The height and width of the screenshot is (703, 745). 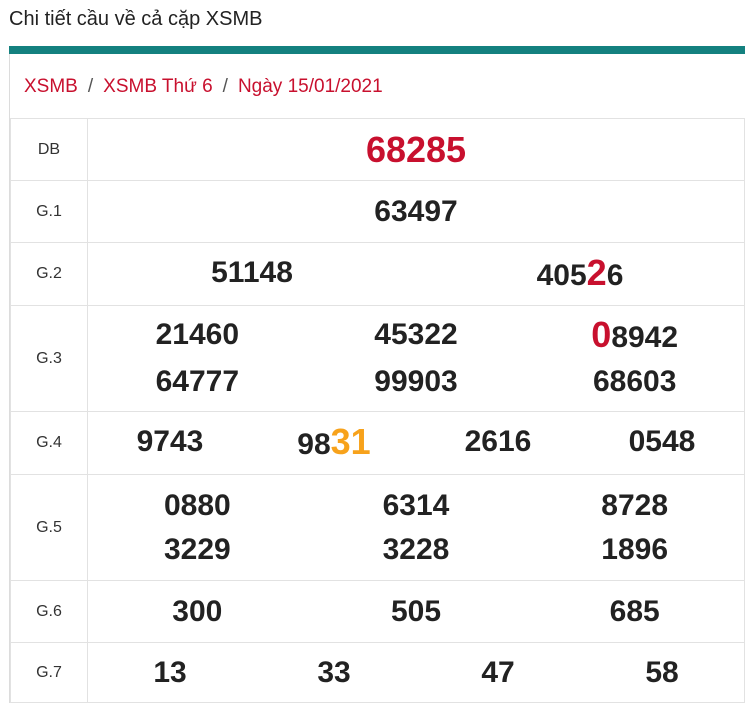 I want to click on highlighted-prize-number: 13, so click(x=170, y=672).